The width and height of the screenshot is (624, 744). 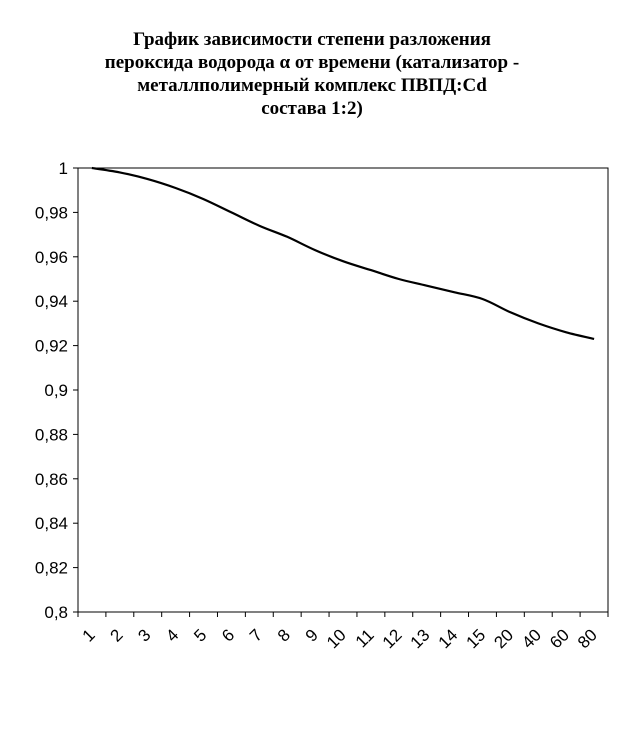 What do you see at coordinates (256, 635) in the screenshot?
I see `x-tick-label: 7` at bounding box center [256, 635].